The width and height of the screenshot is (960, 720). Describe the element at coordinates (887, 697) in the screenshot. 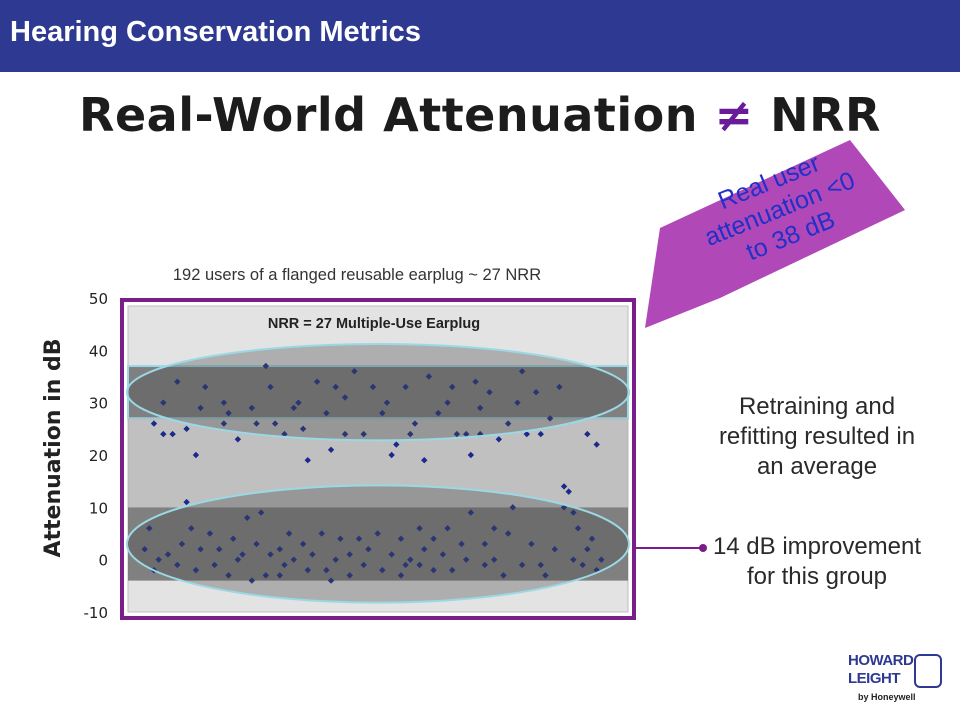

I see `logo-line-3: by Honeywell` at that location.